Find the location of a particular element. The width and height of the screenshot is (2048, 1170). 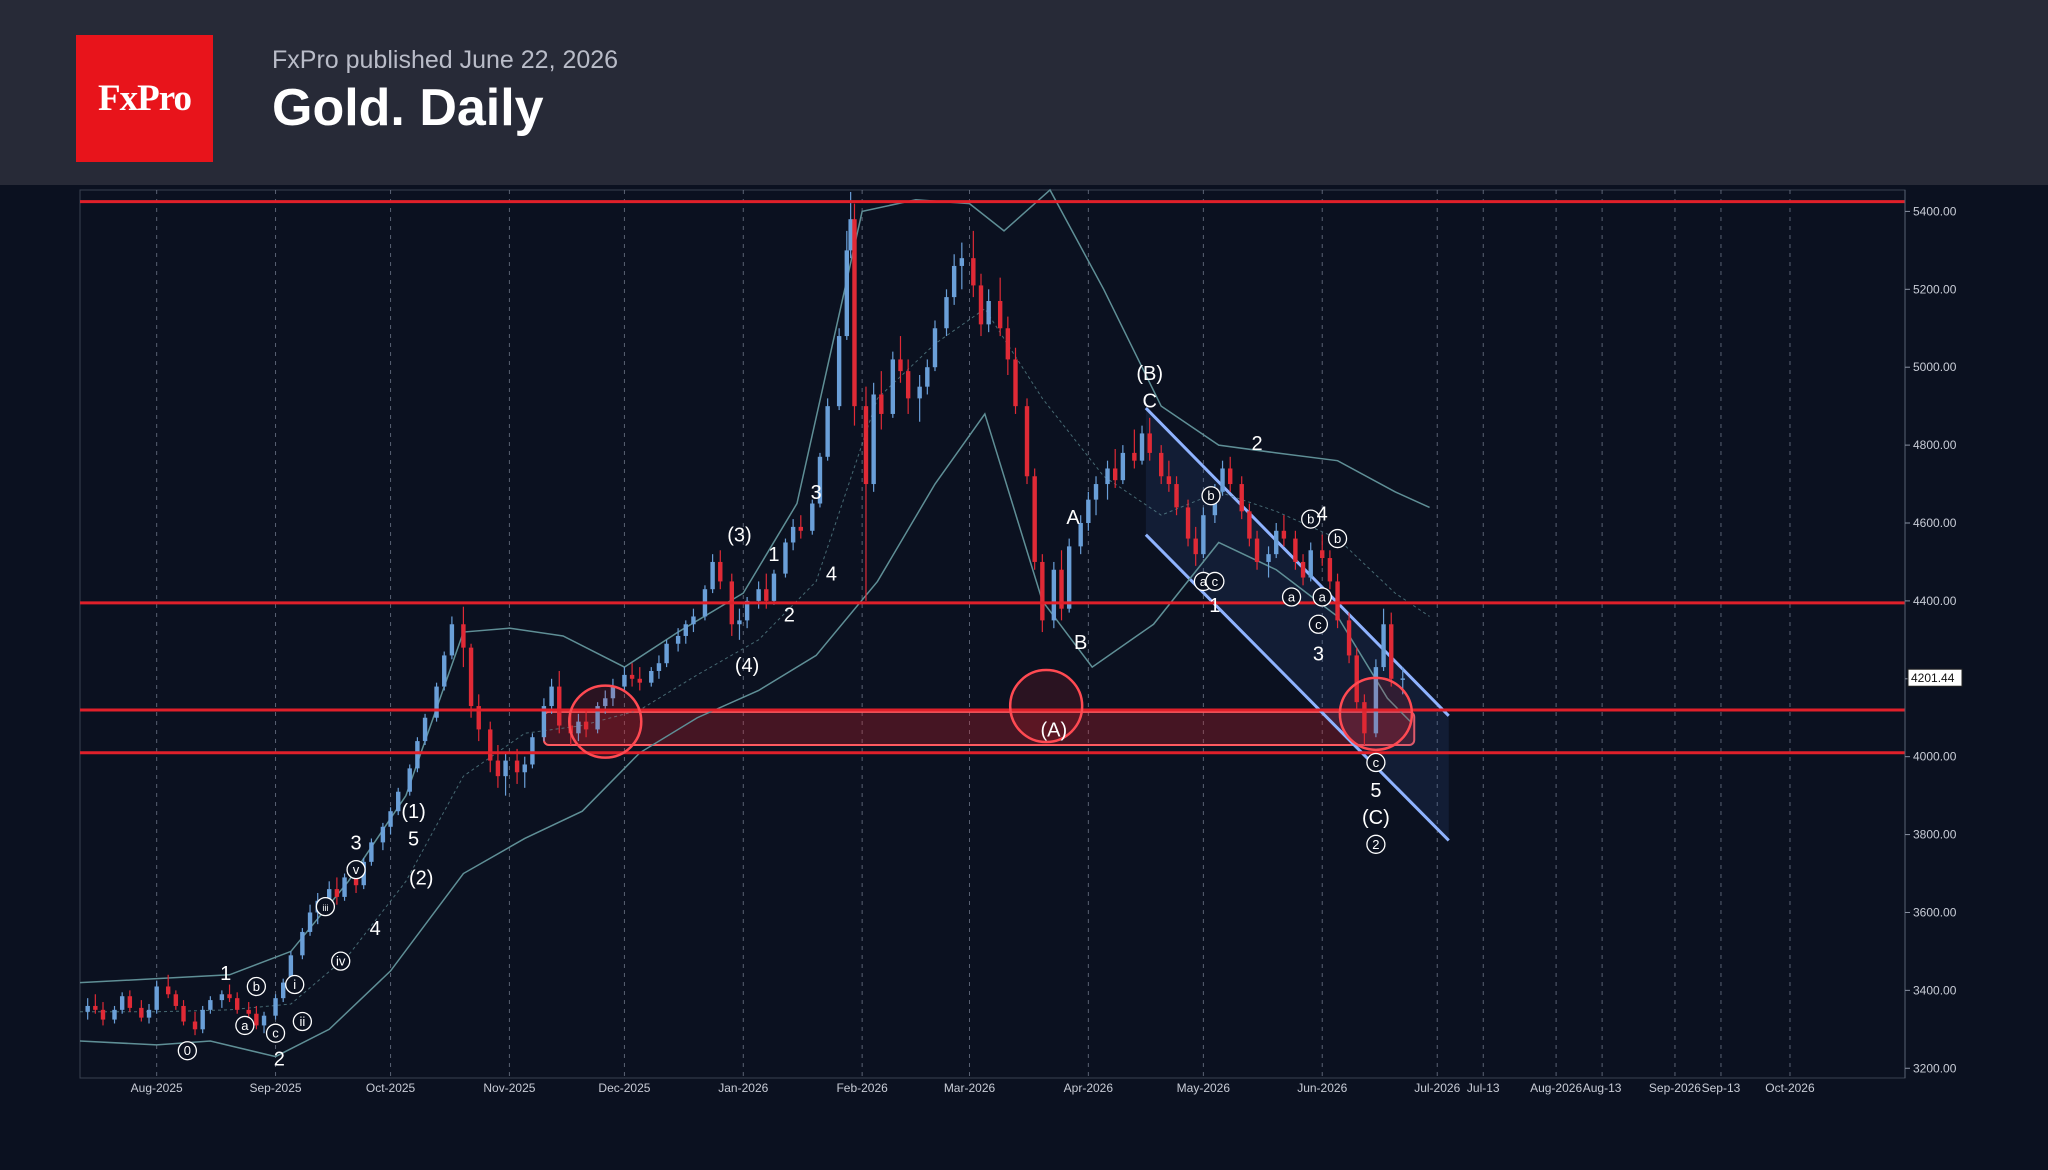

wave-label: (2) is located at coordinates (421, 878).